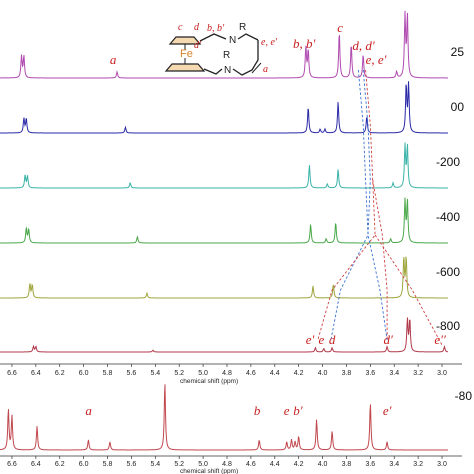  I want to click on spectrum--200, so click(224, 165).